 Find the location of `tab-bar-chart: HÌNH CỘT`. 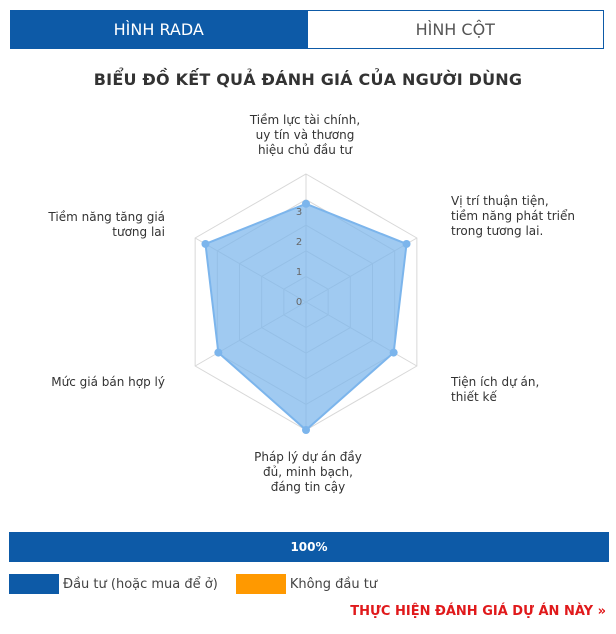

tab-bar-chart: HÌNH CỘT is located at coordinates (455, 29).